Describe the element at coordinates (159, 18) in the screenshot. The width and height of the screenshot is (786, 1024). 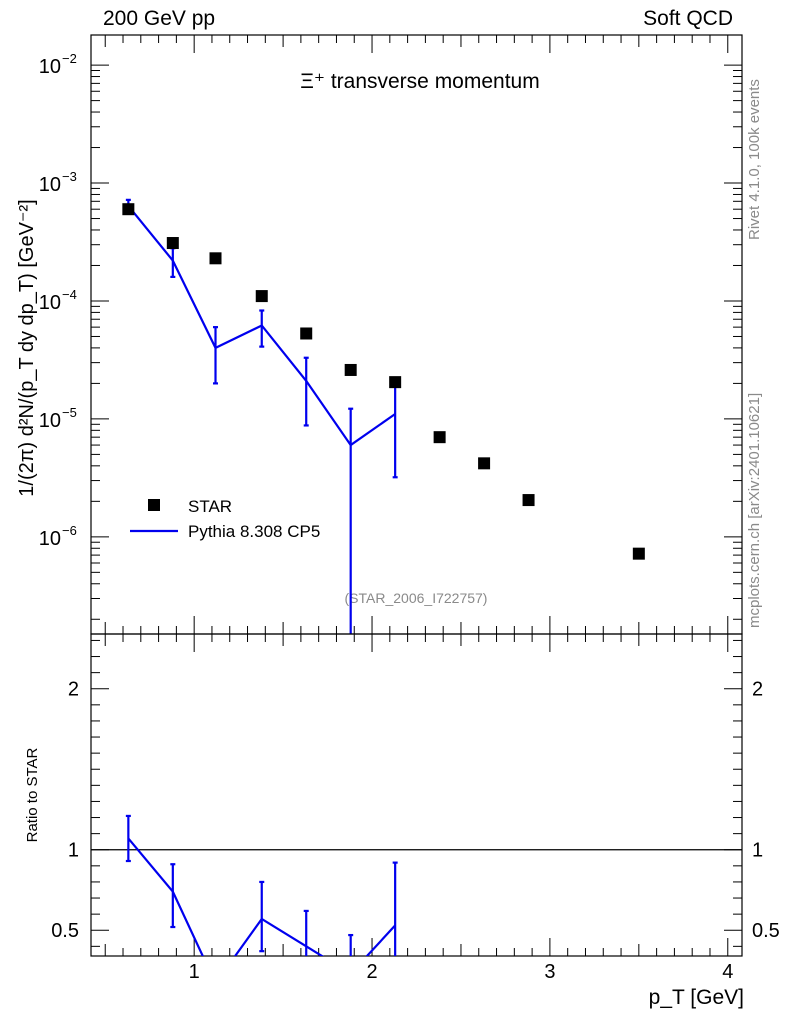
I see `header-left-label: 200 GeV pp` at that location.